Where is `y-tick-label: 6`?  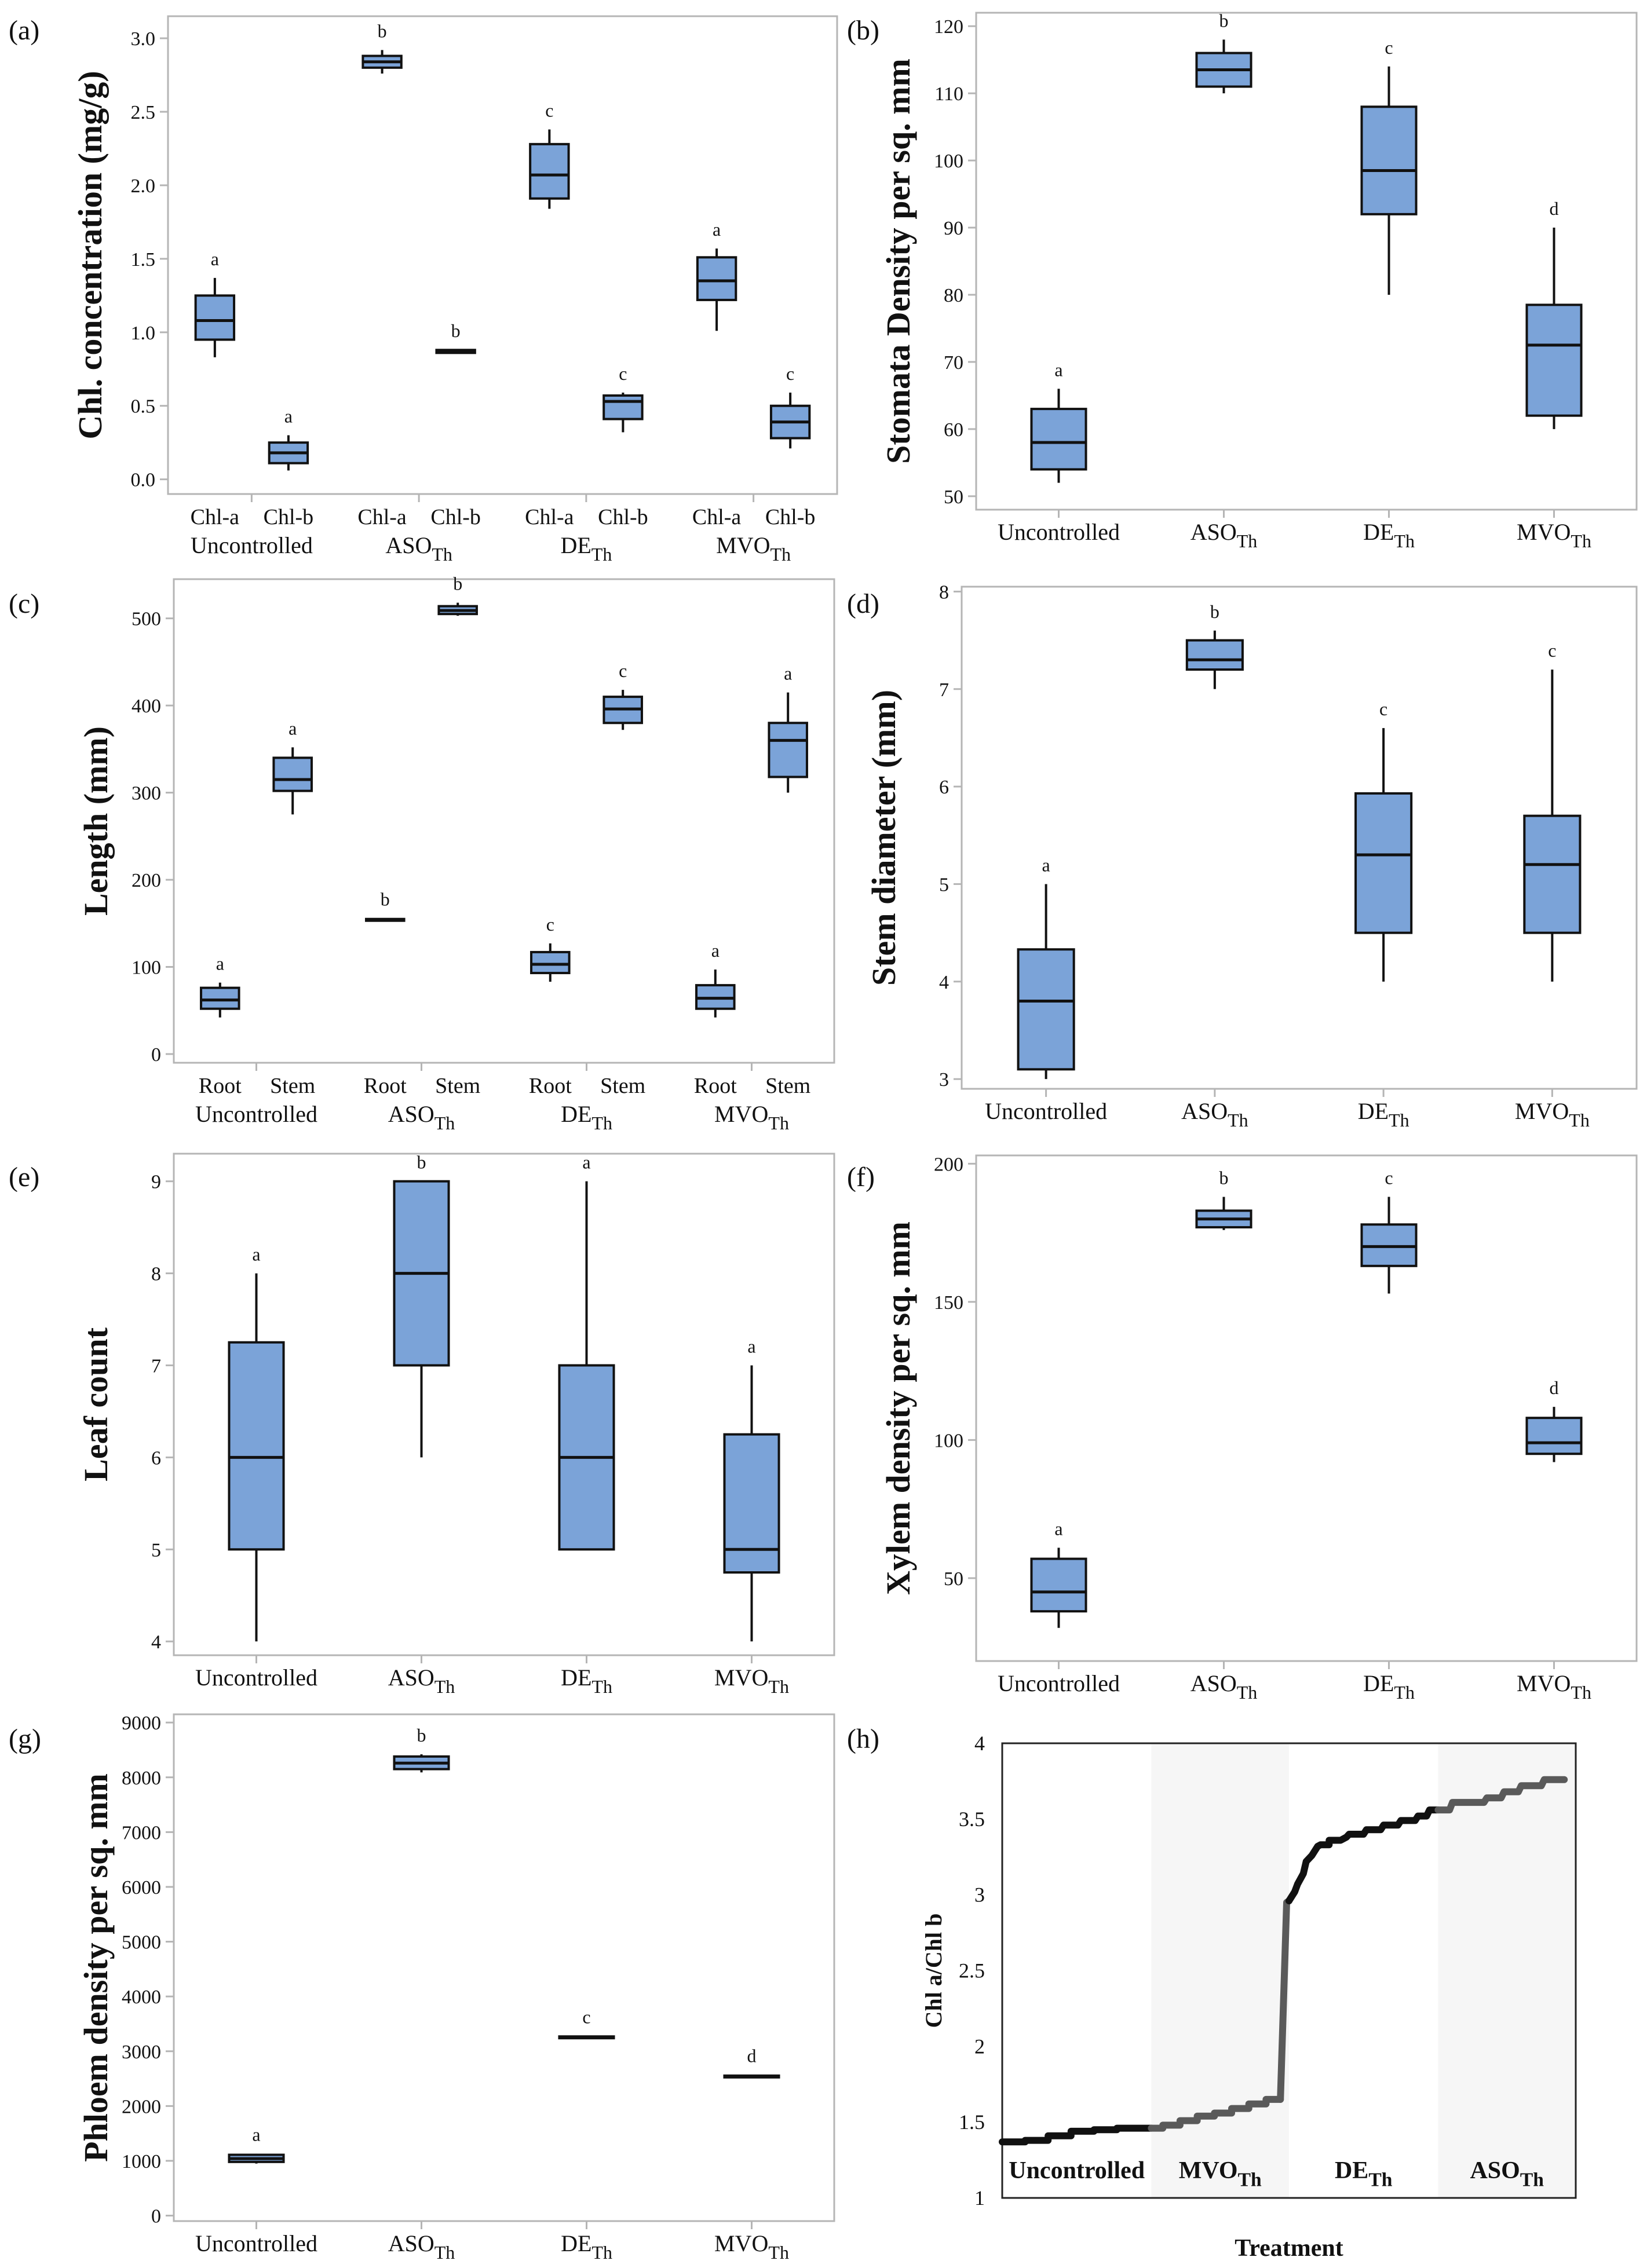 y-tick-label: 6 is located at coordinates (156, 1458).